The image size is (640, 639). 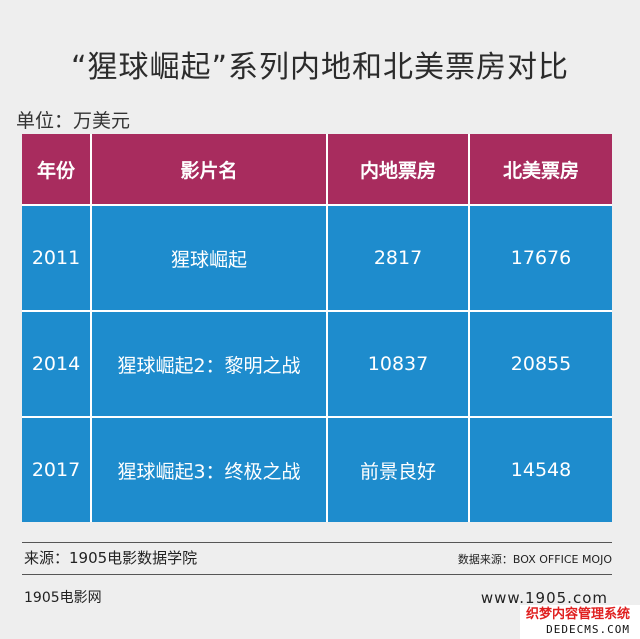 I want to click on header-film: 影片名, so click(x=210, y=170).